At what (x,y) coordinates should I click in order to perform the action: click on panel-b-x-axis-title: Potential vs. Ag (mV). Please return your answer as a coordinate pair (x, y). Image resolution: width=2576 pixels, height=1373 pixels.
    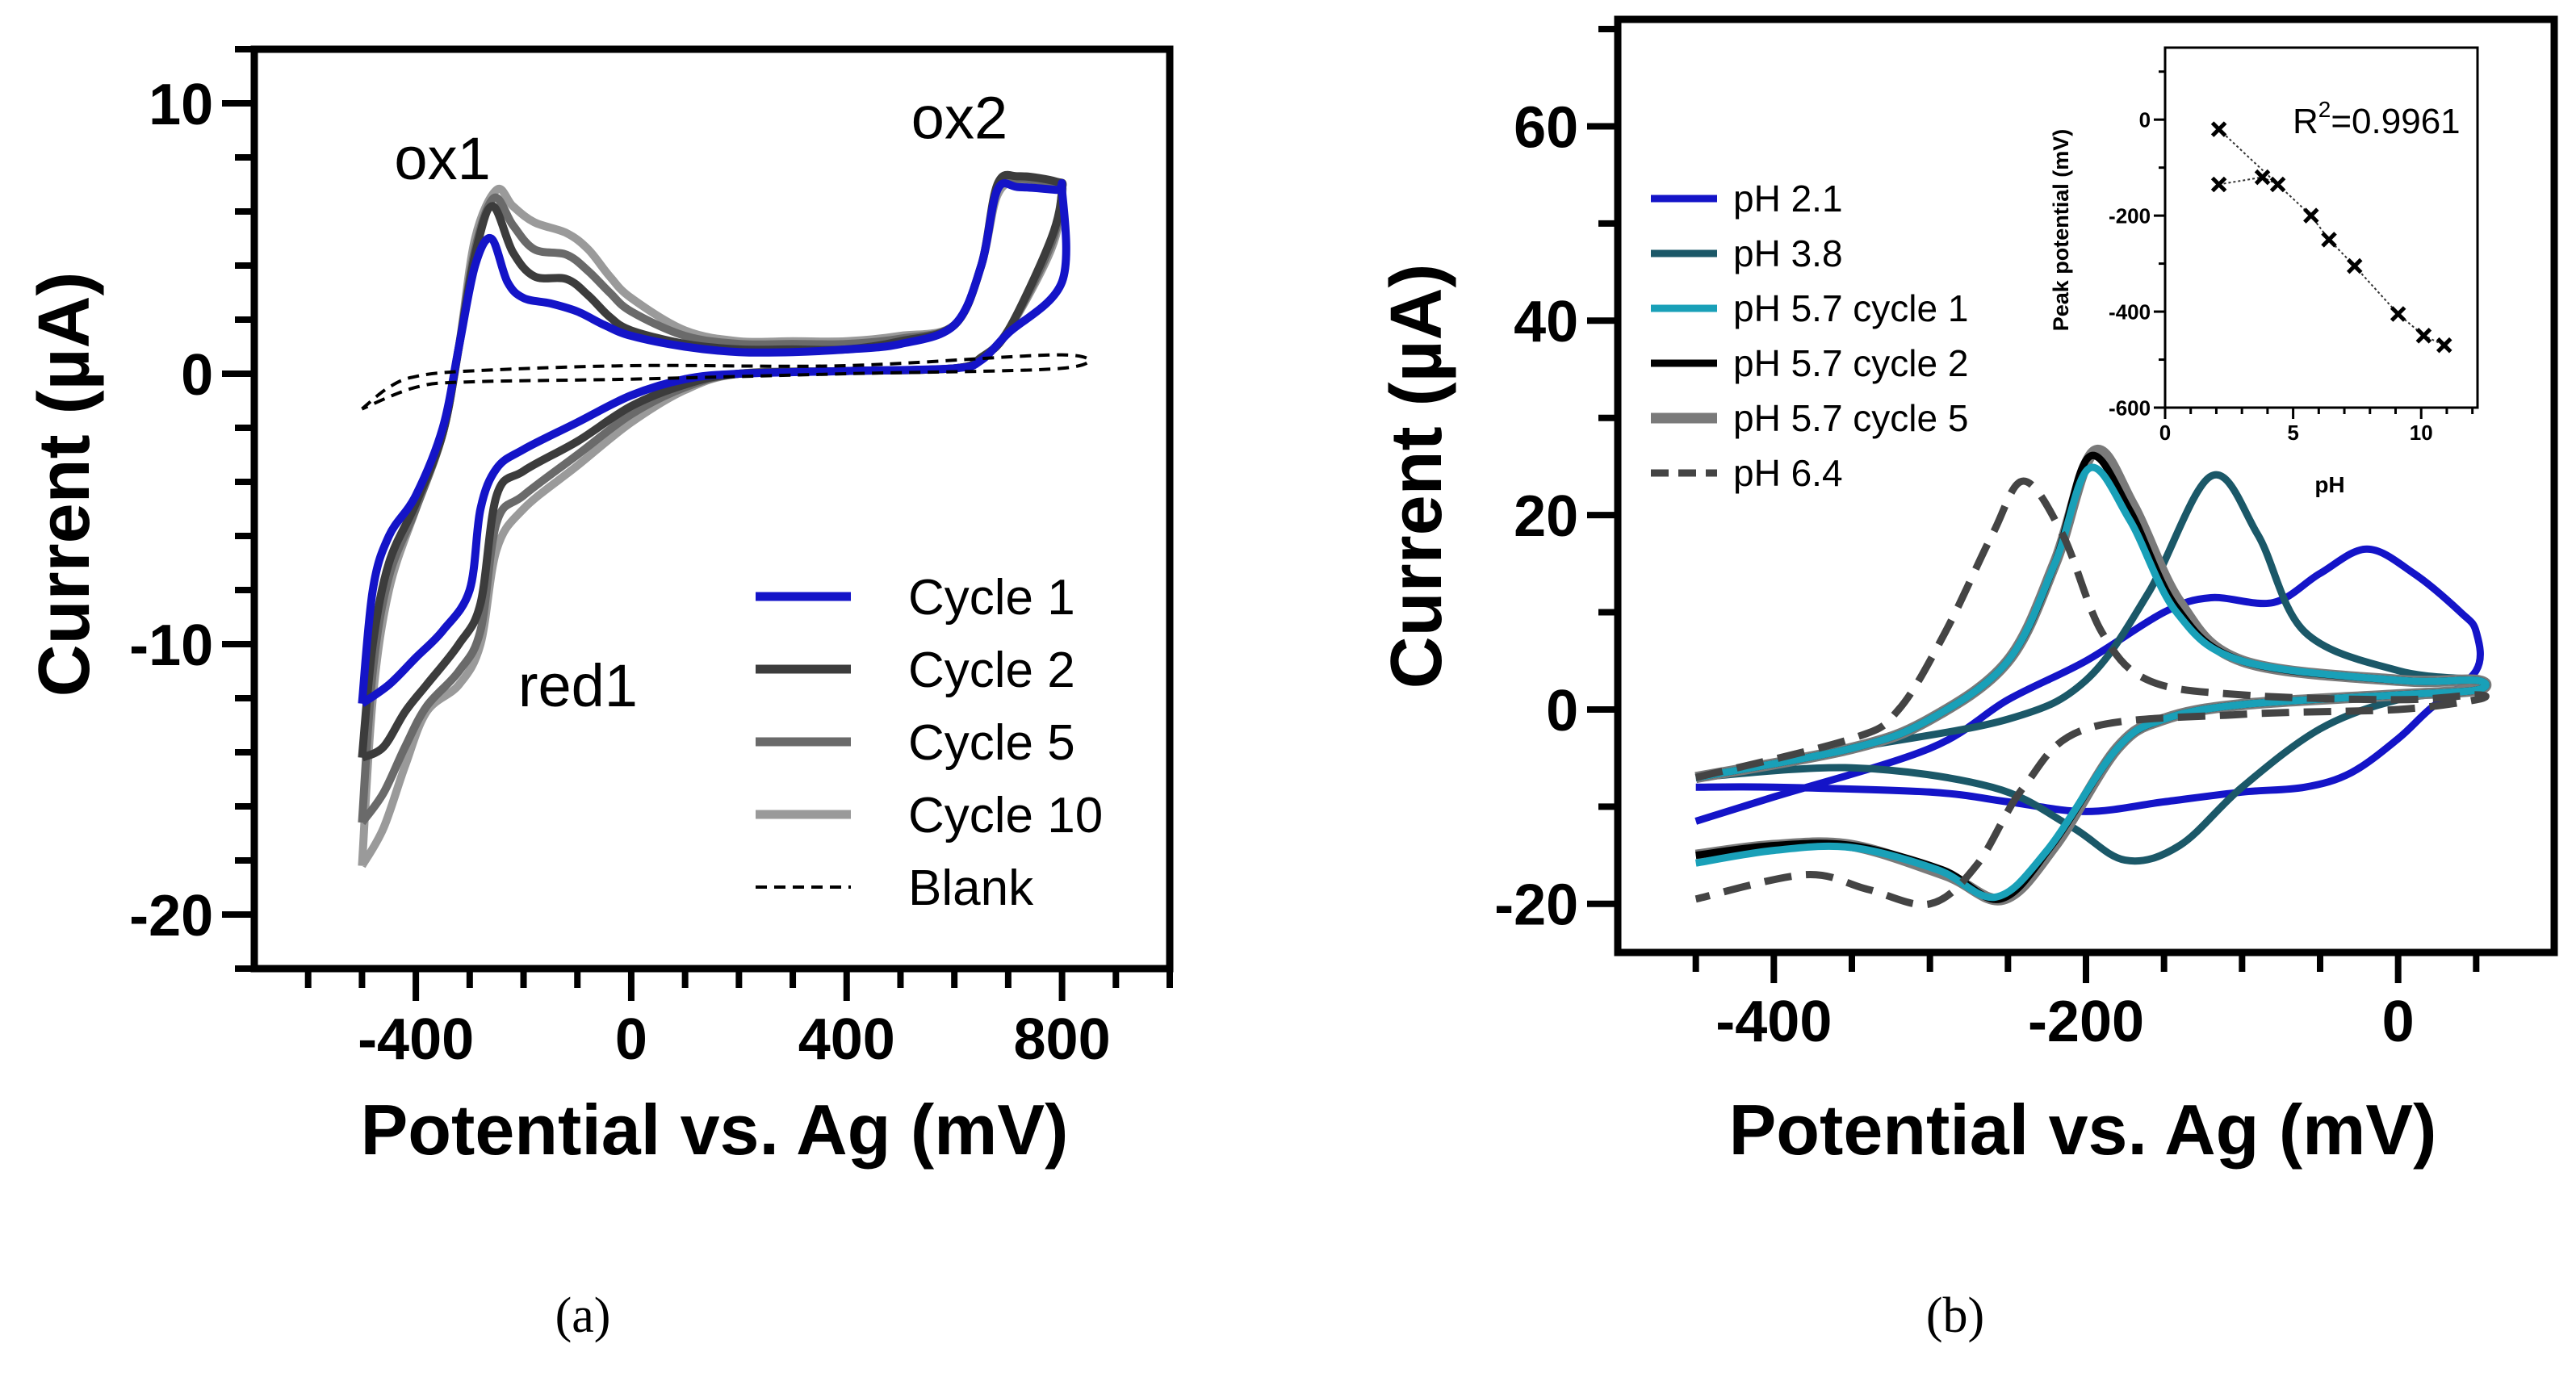
    Looking at the image, I should click on (2083, 1130).